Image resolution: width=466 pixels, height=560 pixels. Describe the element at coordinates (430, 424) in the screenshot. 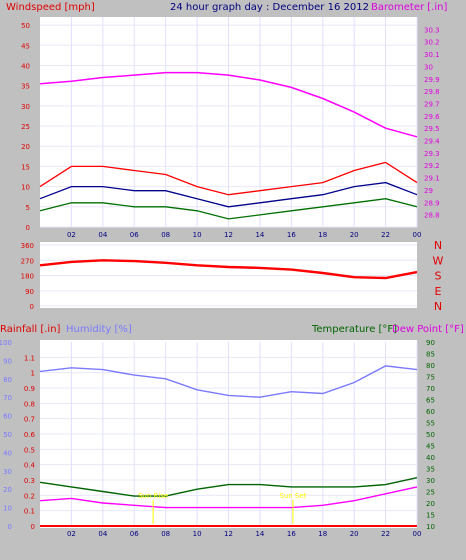

I see `temperature-tick: 55` at that location.